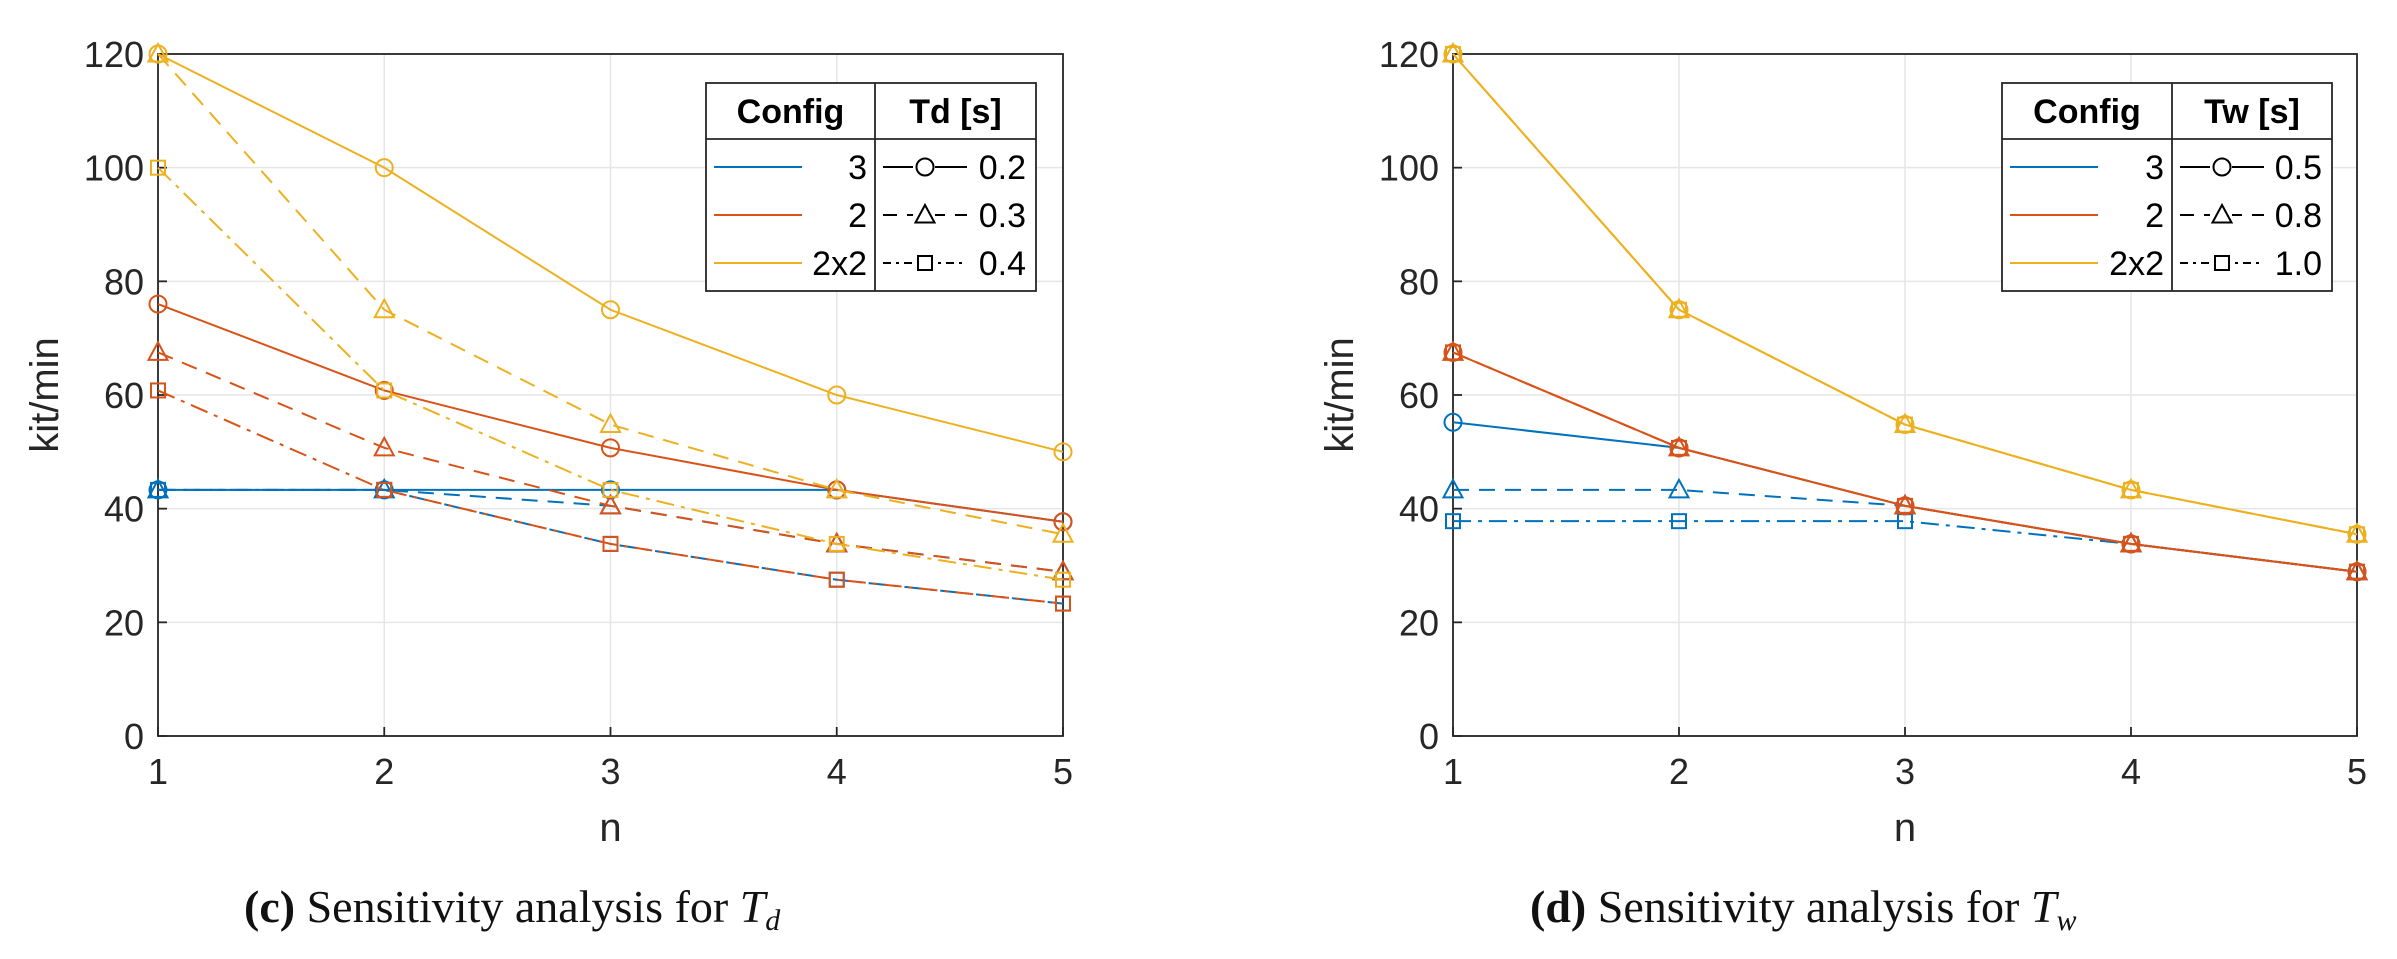 This screenshot has width=2397, height=959. I want to click on caption-d-text: Sensitivity analysis for, so click(1808, 906).